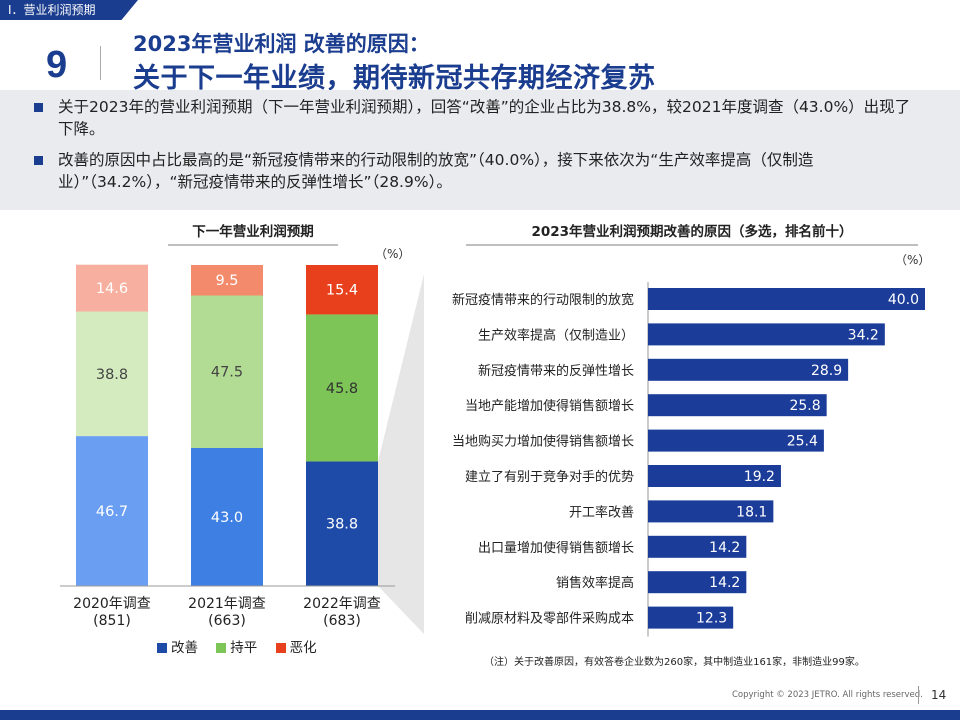 Image resolution: width=960 pixels, height=720 pixels. What do you see at coordinates (918, 695) in the screenshot?
I see `footer-divider` at bounding box center [918, 695].